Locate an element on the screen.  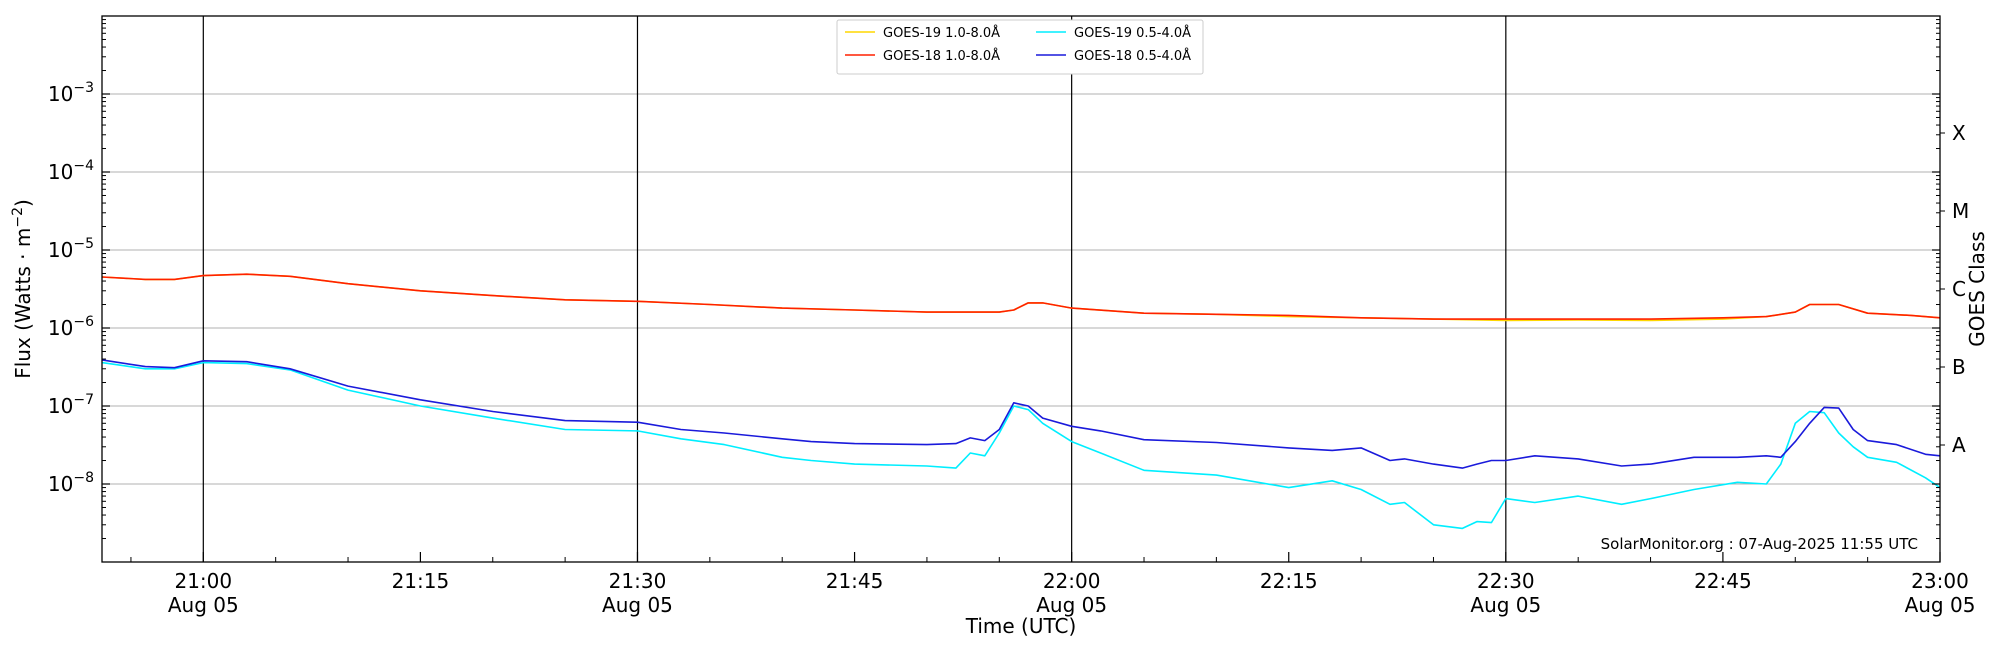
y-tick-label: 10⁻⁴ is located at coordinates (71, 171).